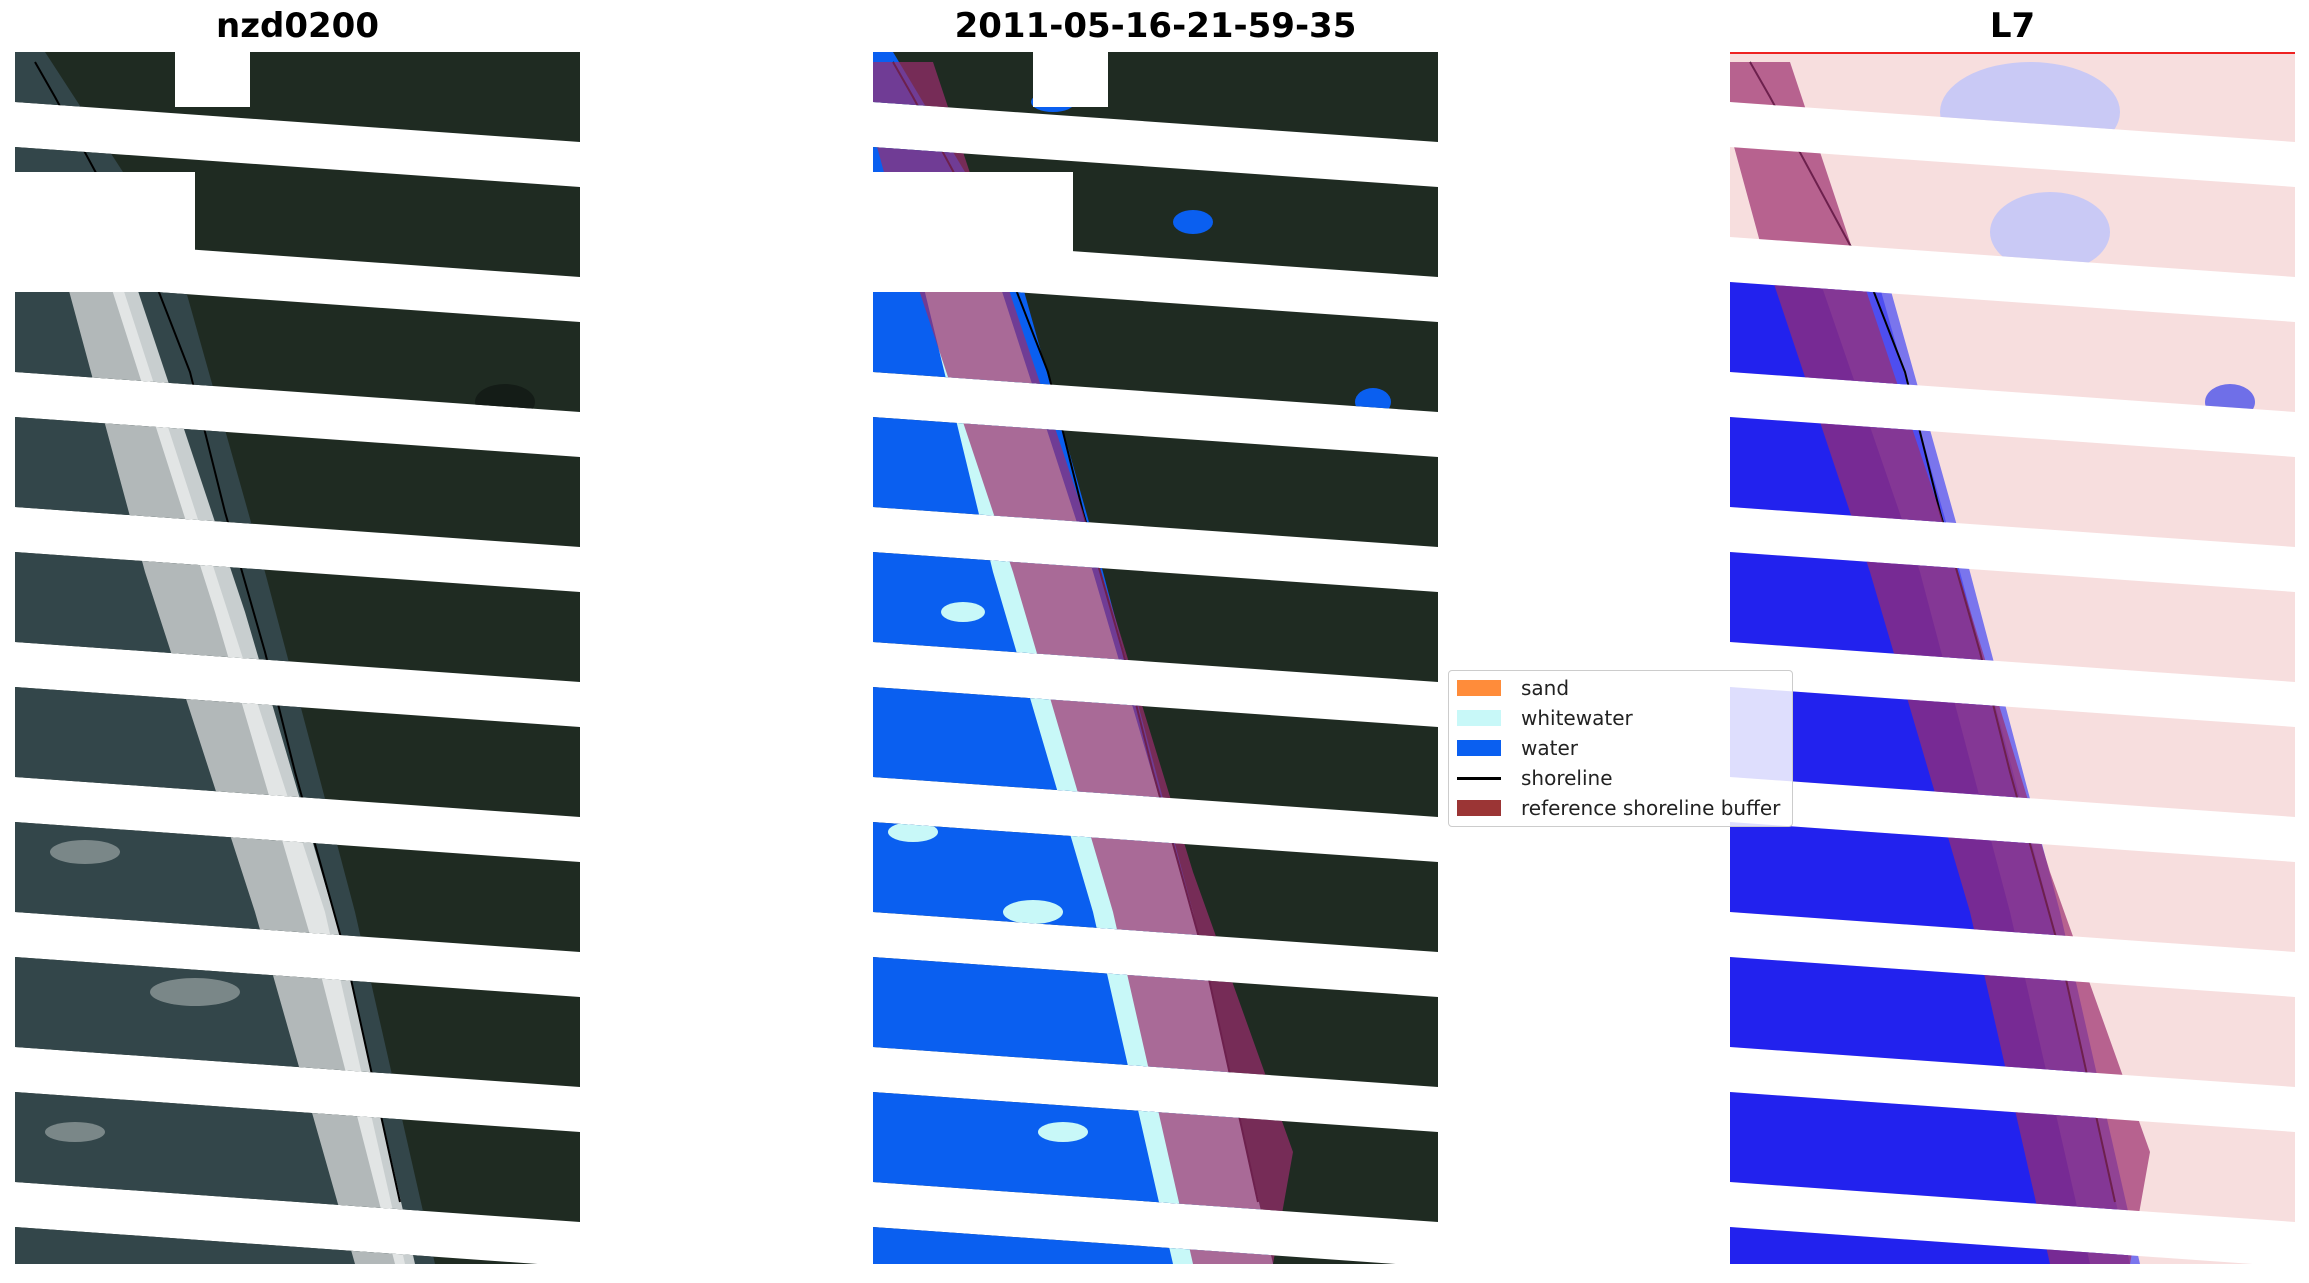 This screenshot has height=1283, width=2309. What do you see at coordinates (1479, 808) in the screenshot?
I see `legend-swatch-buffer` at bounding box center [1479, 808].